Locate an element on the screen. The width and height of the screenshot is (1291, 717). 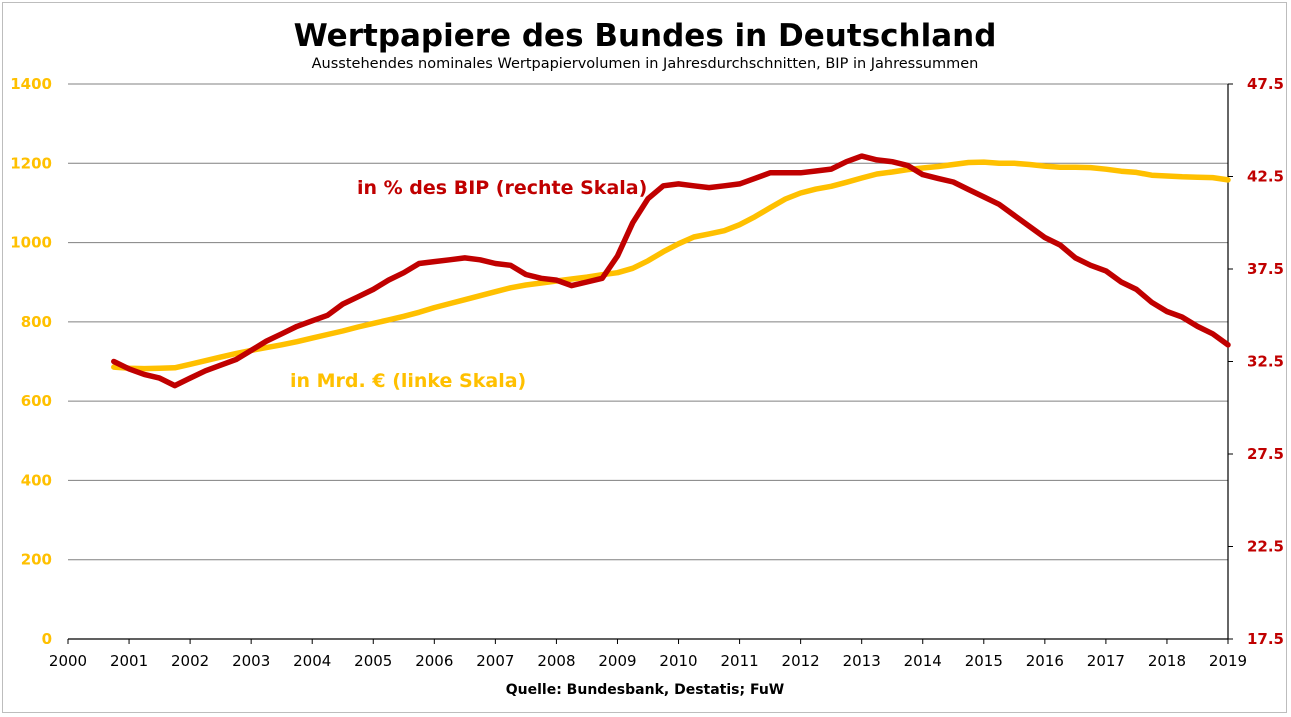
x-tick-label: 2005 is located at coordinates (373, 661).